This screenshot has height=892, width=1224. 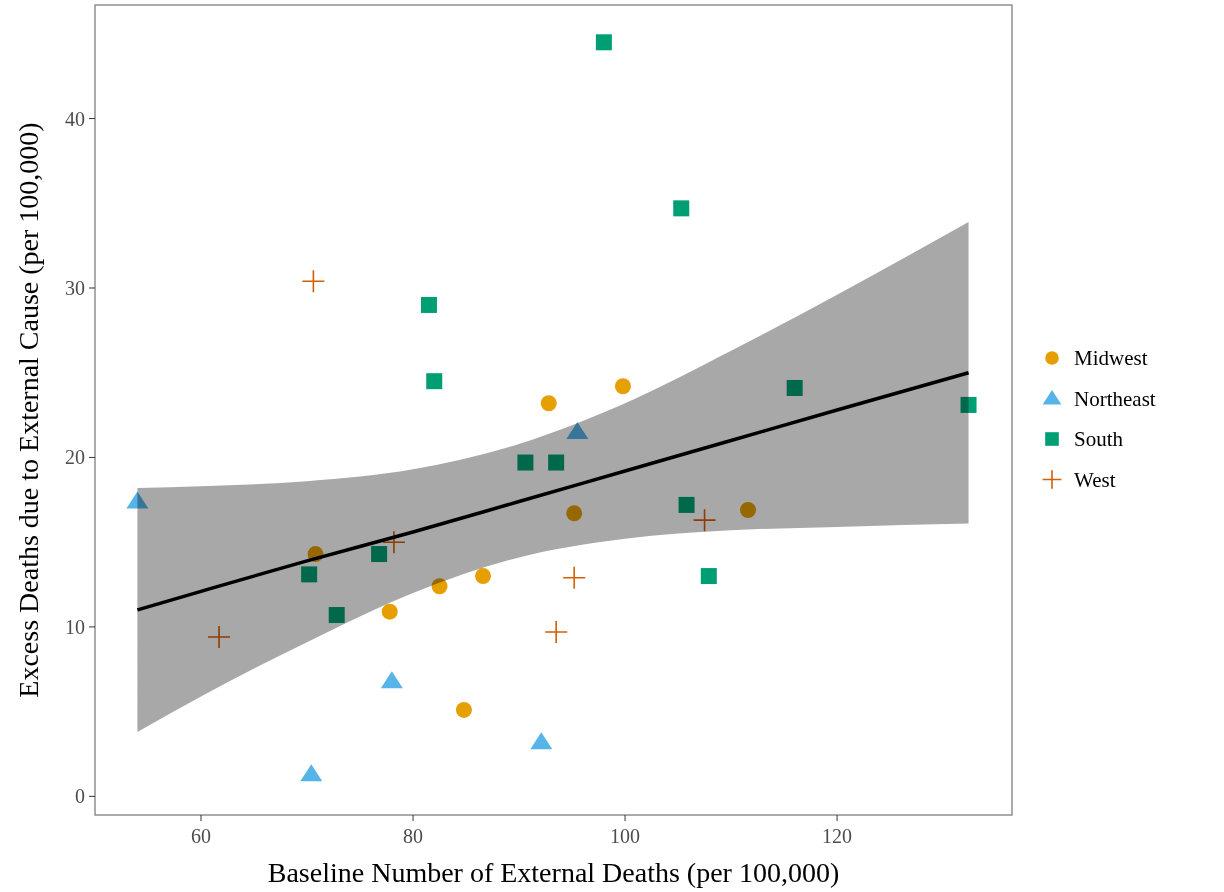 What do you see at coordinates (28, 410) in the screenshot?
I see `y-axis-title: Excess Deaths due to External Cause (per 100,000)` at bounding box center [28, 410].